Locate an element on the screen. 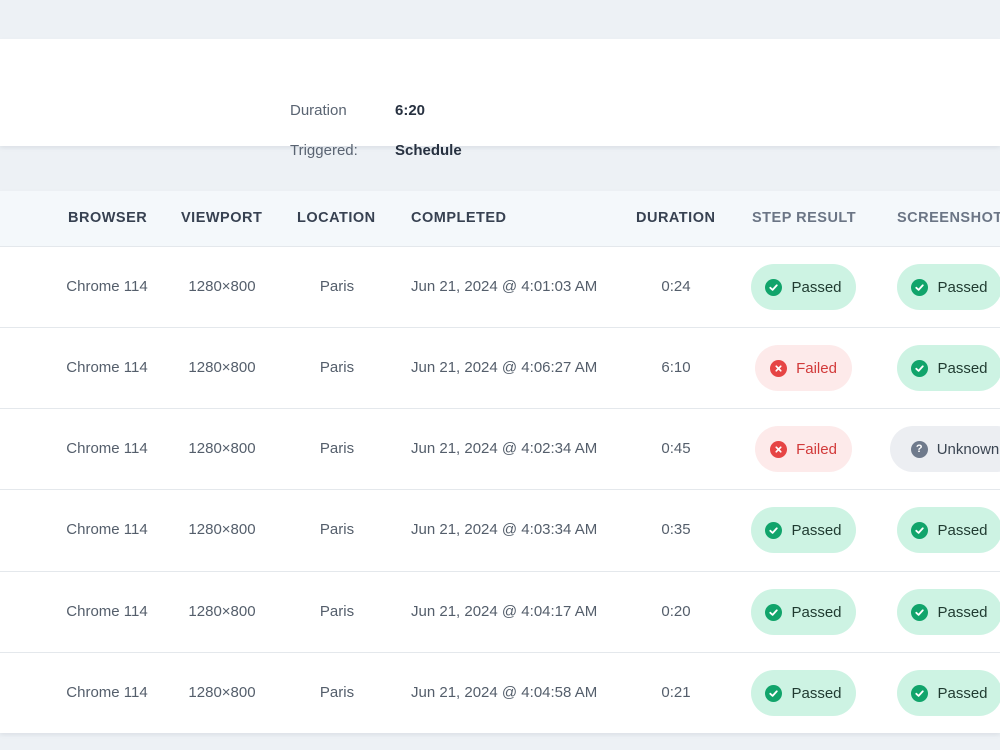  header-screenshot: SCREENSHOT is located at coordinates (948, 218).